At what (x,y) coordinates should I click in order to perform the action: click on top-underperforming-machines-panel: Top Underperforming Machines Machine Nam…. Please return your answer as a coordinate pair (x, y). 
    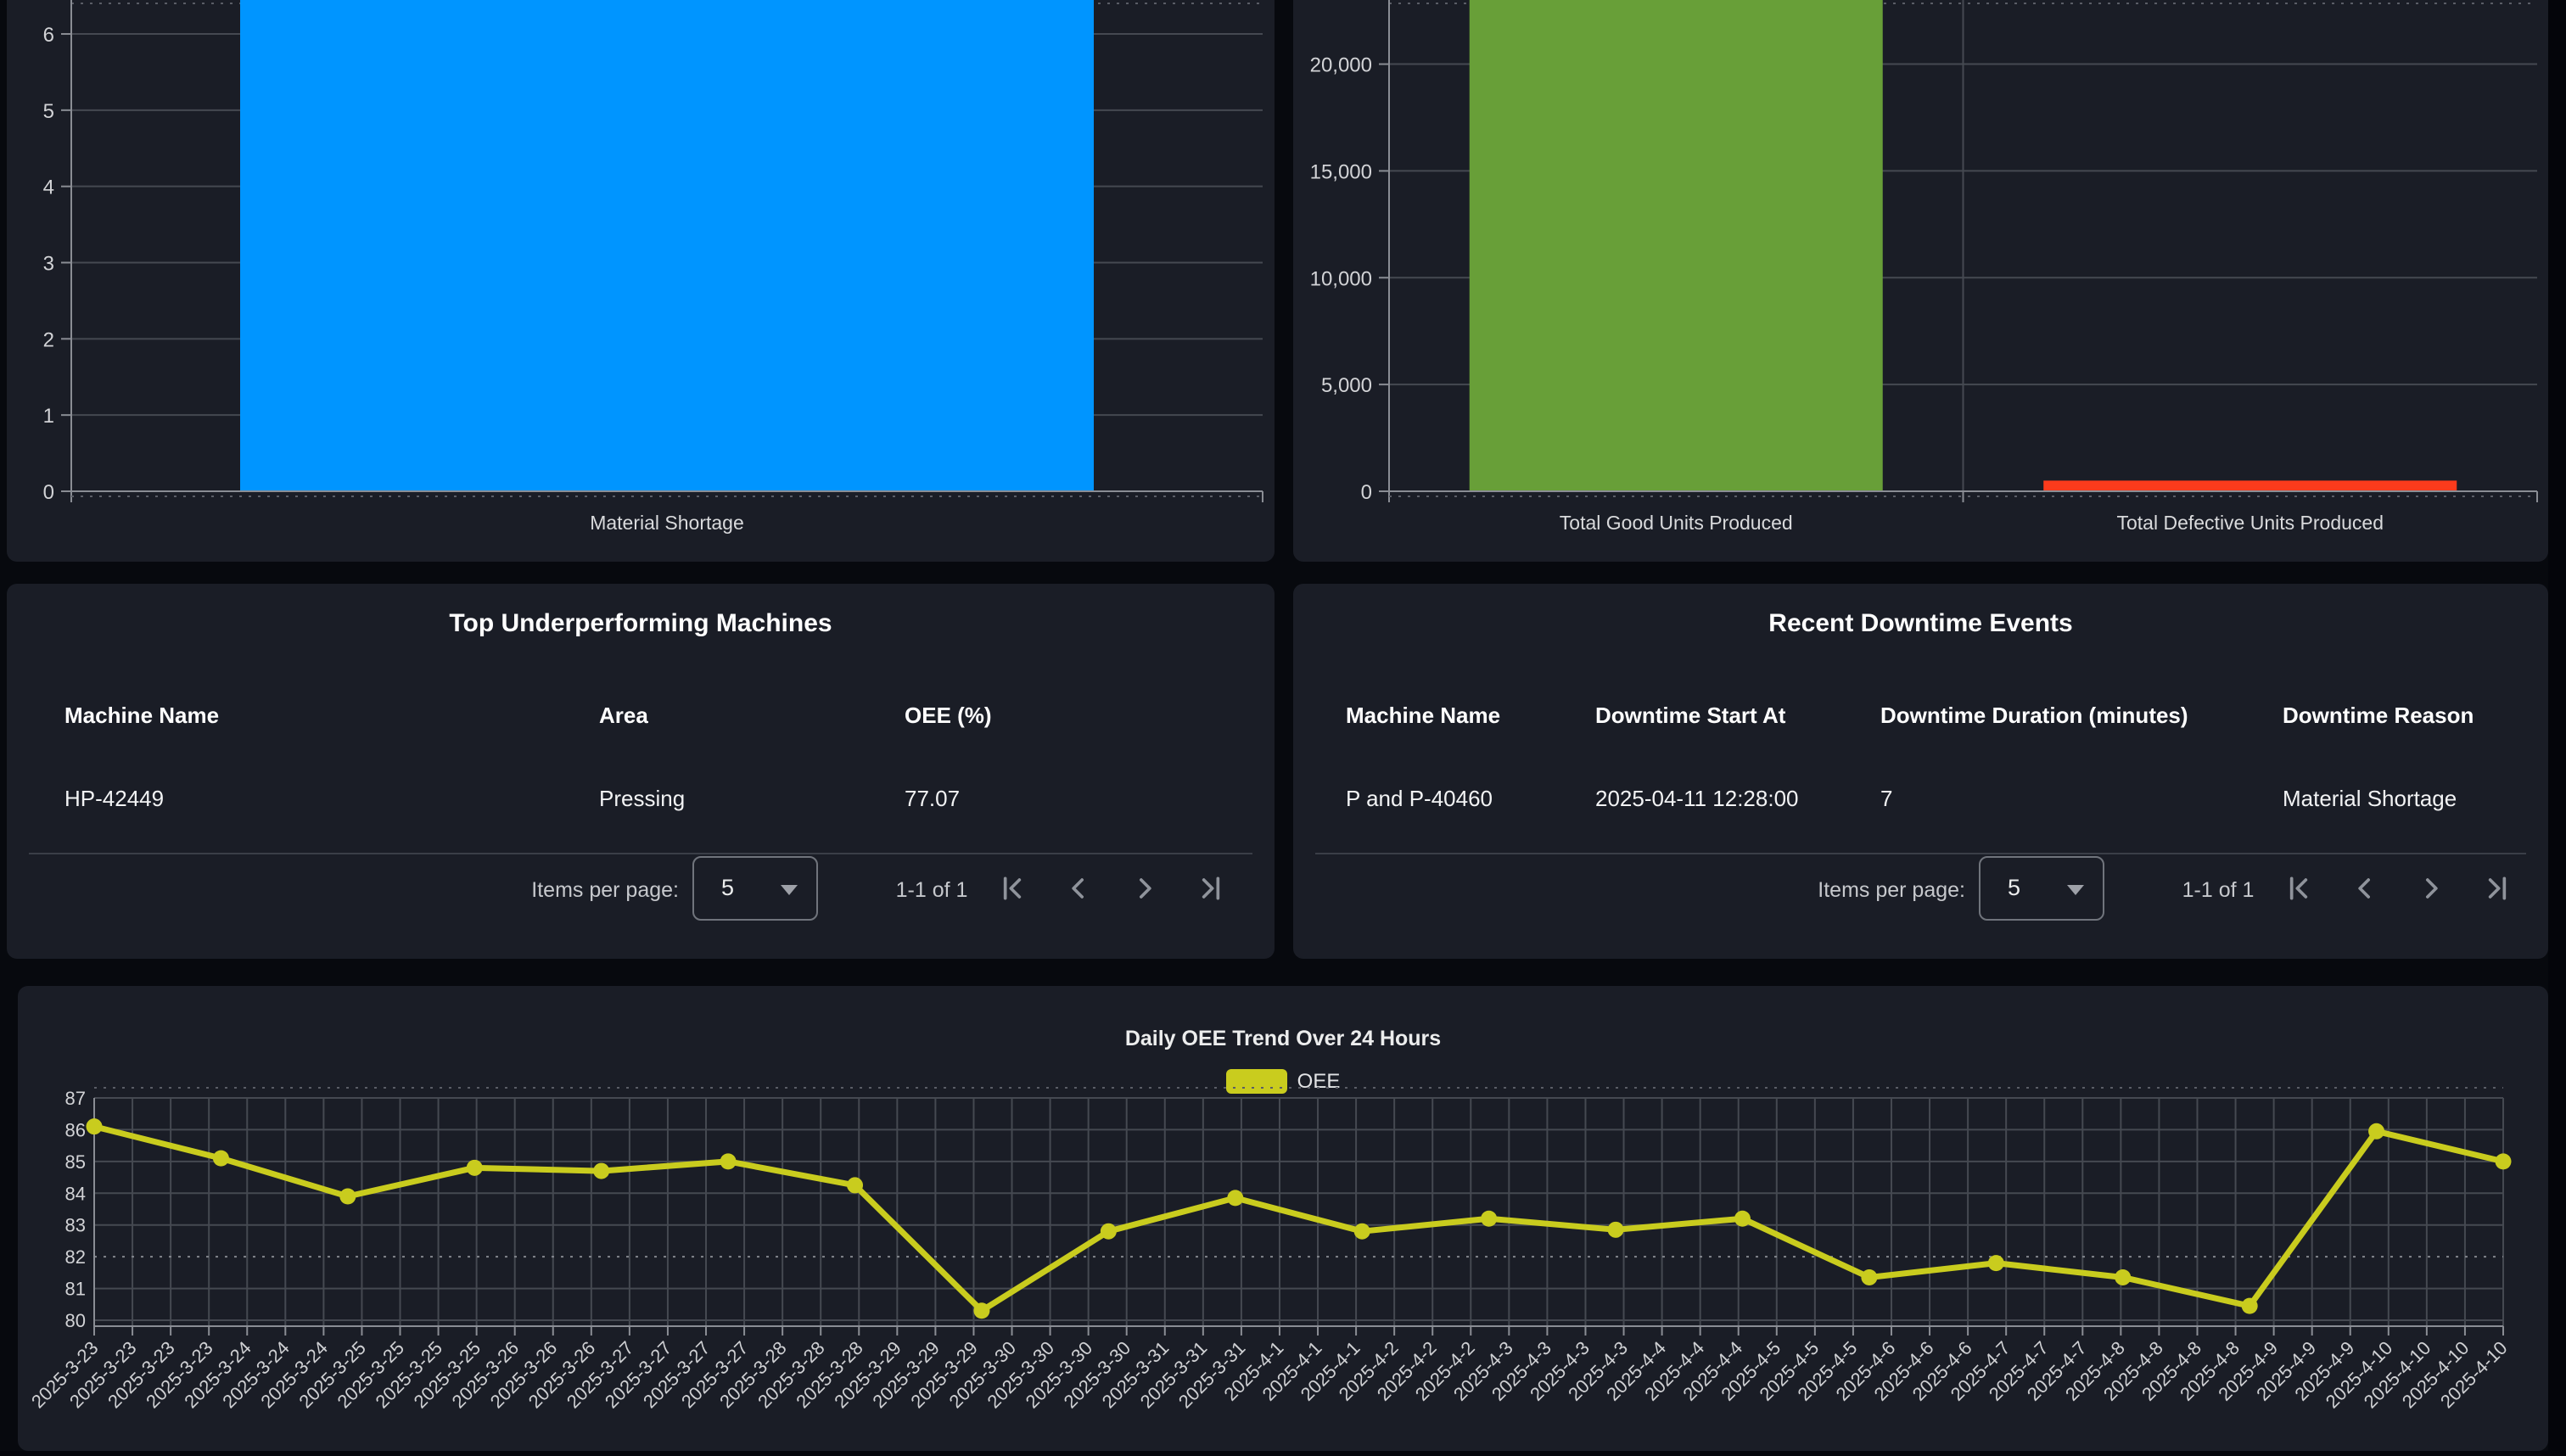
    Looking at the image, I should click on (641, 772).